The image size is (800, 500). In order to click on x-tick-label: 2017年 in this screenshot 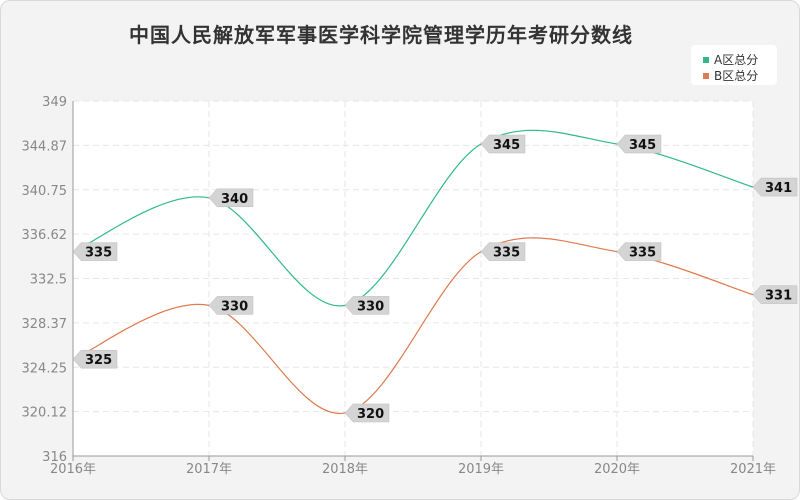, I will do `click(209, 469)`.